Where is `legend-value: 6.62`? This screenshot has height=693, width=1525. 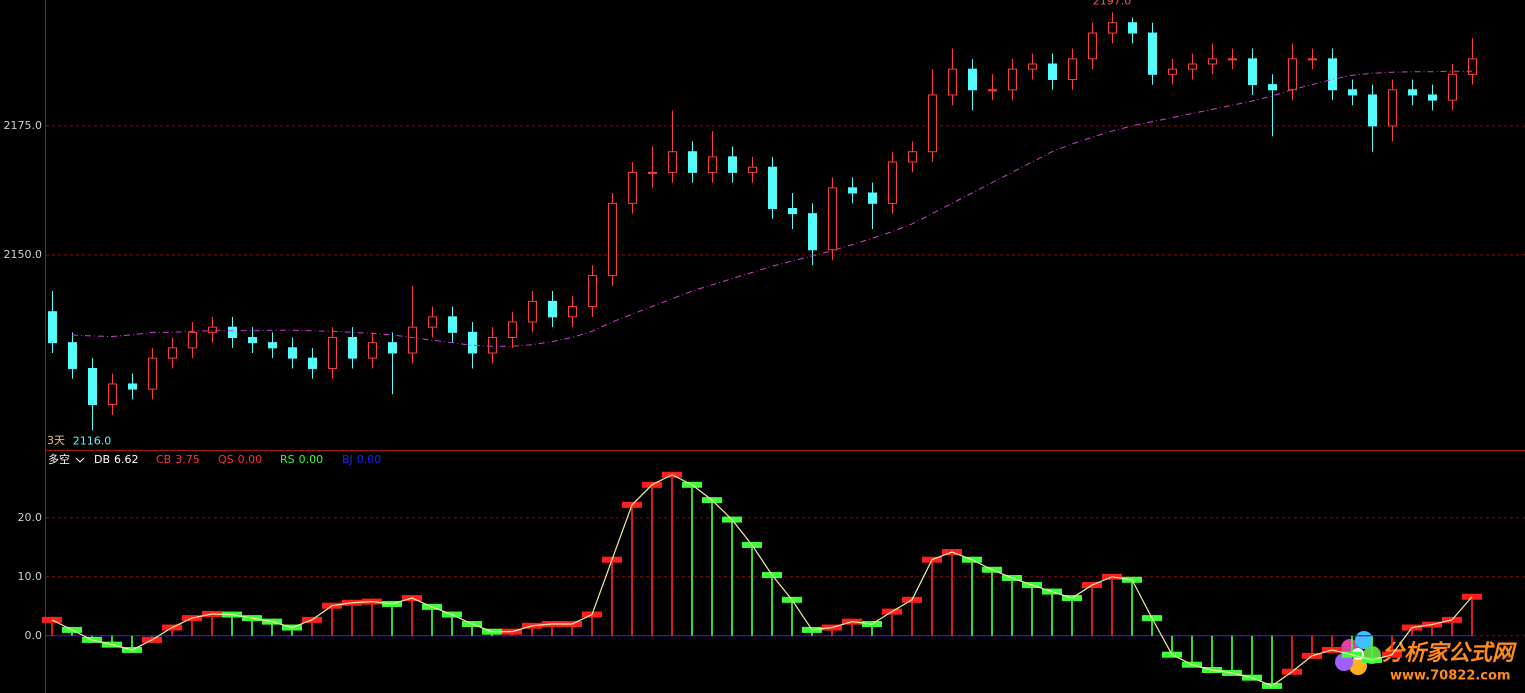
legend-value: 6.62 is located at coordinates (126, 459).